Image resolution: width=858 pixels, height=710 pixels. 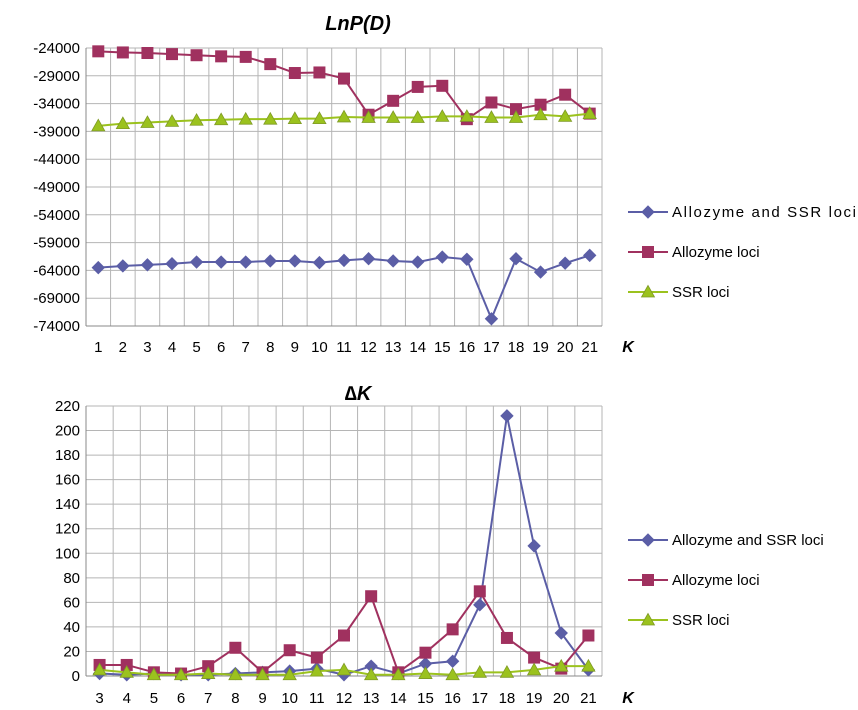 What do you see at coordinates (442, 347) in the screenshot?
I see `x-tick-label: 15` at bounding box center [442, 347].